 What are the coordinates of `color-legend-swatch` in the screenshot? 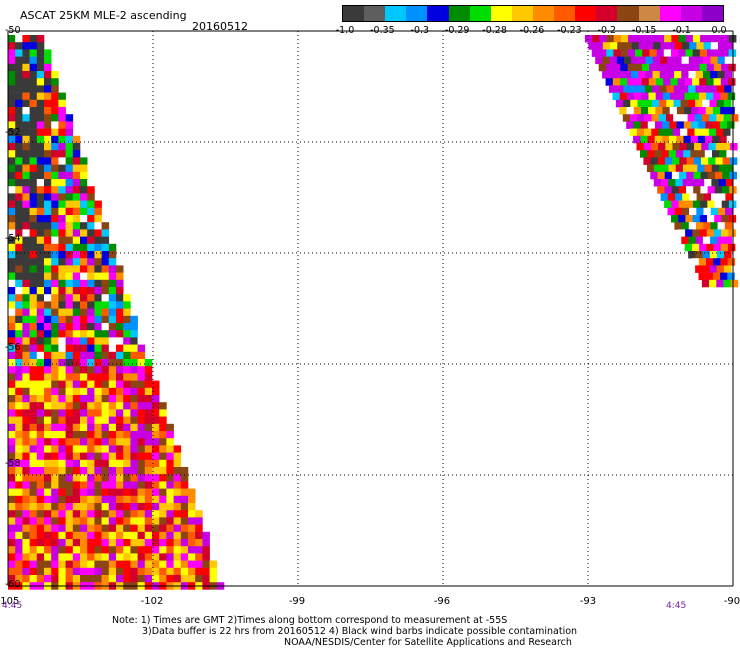 It's located at (628, 13).